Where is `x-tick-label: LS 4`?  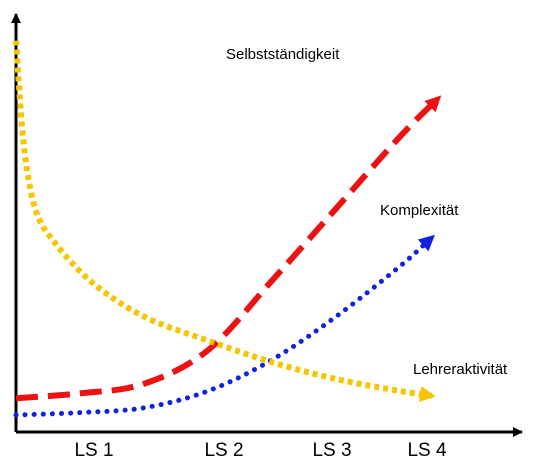
x-tick-label: LS 4 is located at coordinates (427, 450).